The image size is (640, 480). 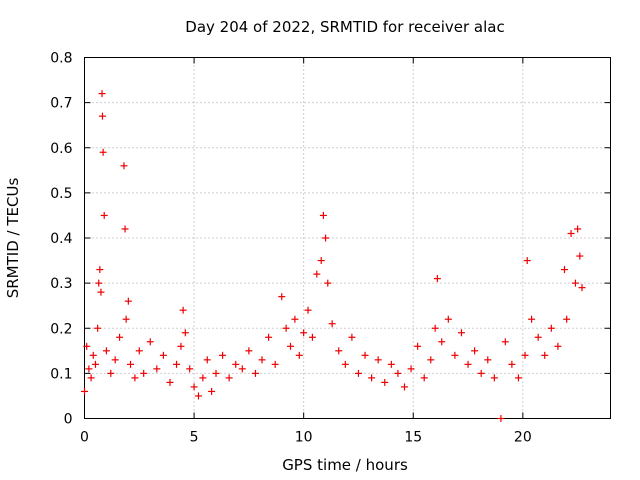 What do you see at coordinates (13, 238) in the screenshot?
I see `y-axis-label: SRMTID / TECUs` at bounding box center [13, 238].